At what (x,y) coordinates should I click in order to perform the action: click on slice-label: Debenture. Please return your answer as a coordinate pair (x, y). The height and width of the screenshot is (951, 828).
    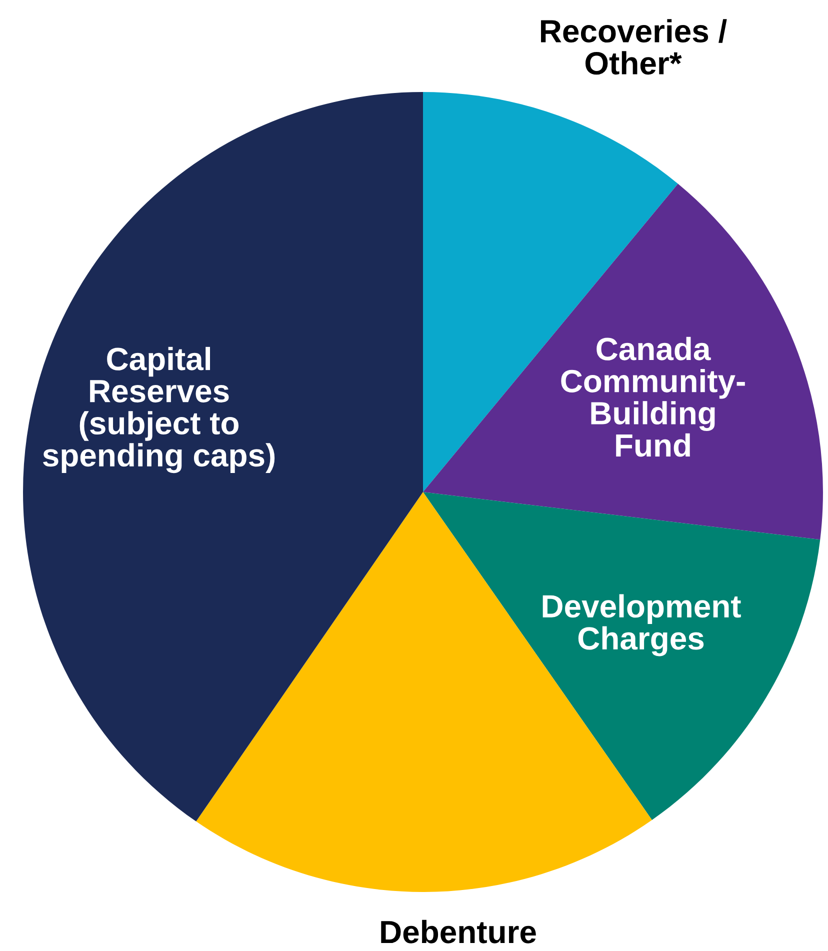
    Looking at the image, I should click on (458, 932).